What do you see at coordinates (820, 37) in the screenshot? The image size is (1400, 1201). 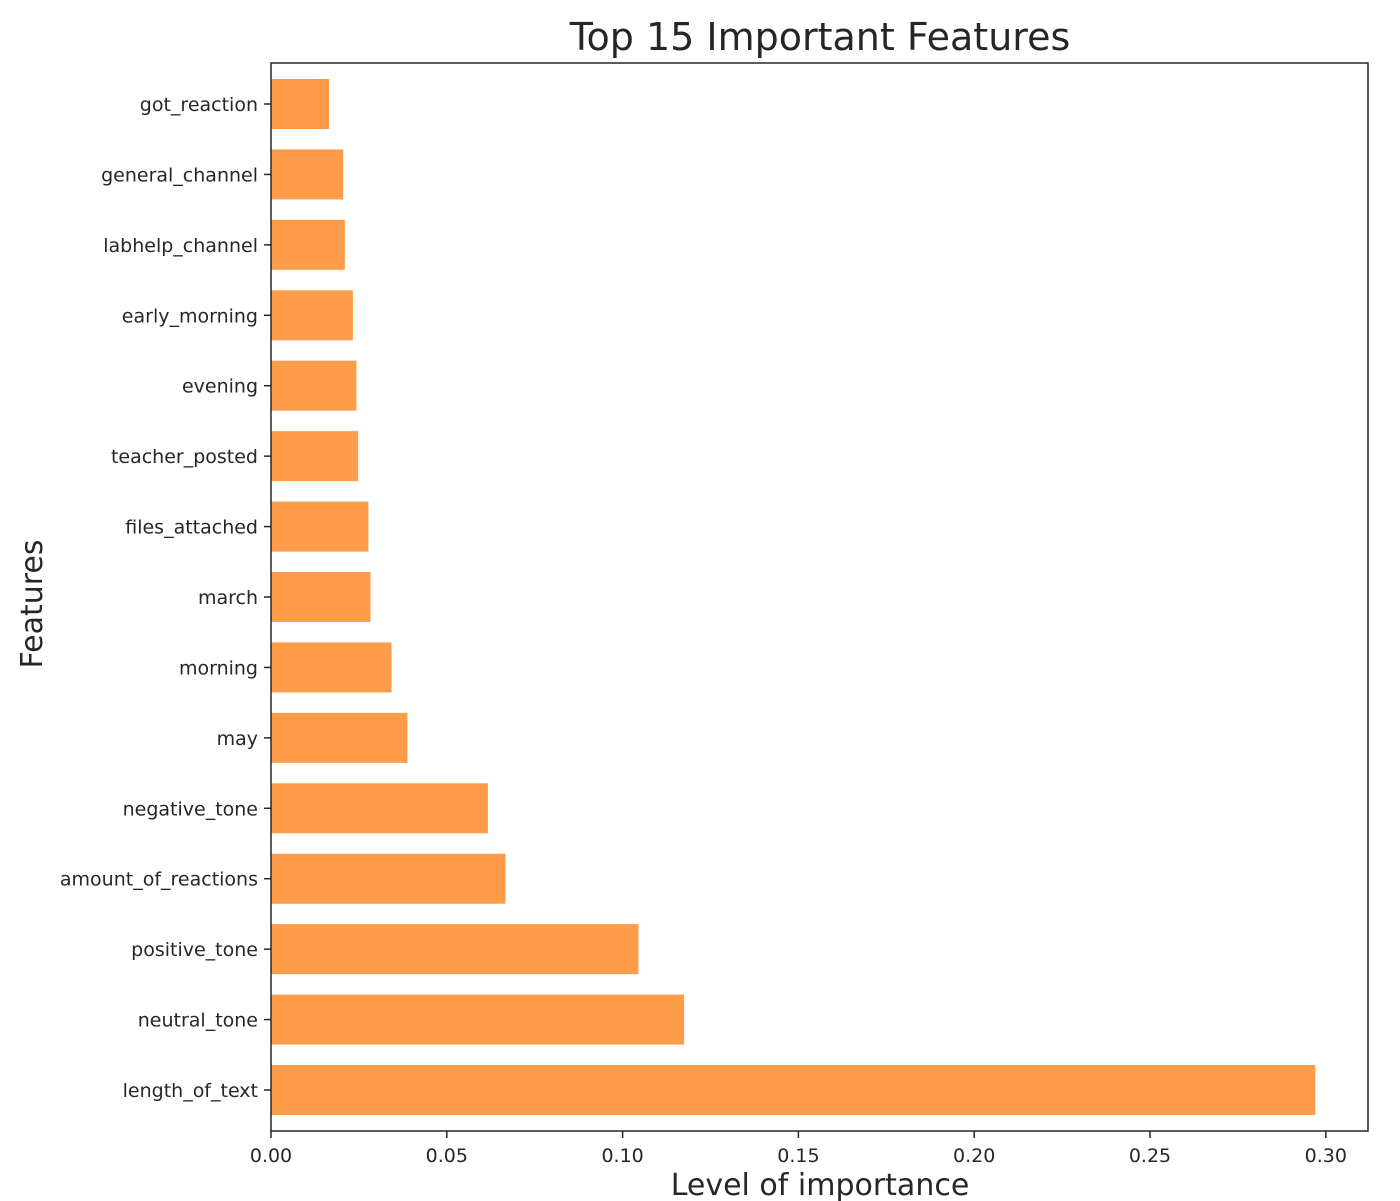 I see `chart-title: Top 15 Important Features` at bounding box center [820, 37].